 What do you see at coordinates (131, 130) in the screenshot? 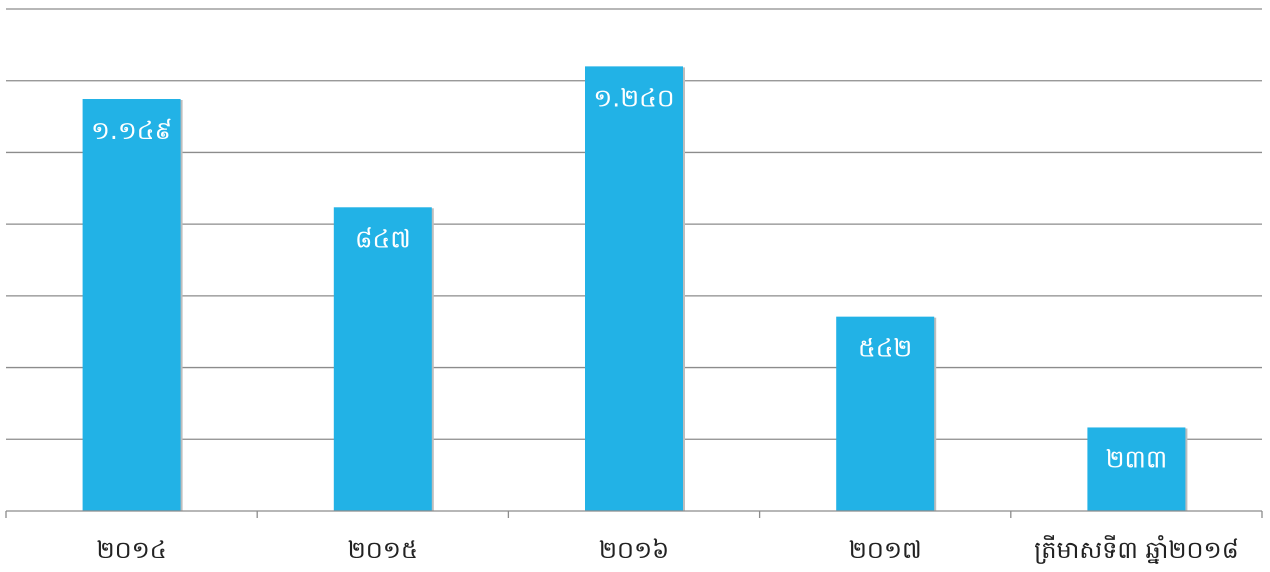
I see `data-label: ១.១៤៩` at bounding box center [131, 130].